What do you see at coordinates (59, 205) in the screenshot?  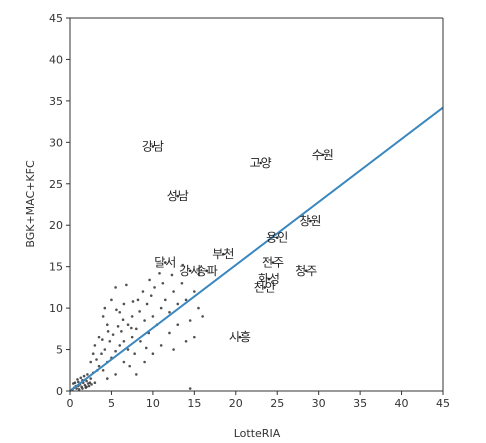 I see `y-ticks: 0 5 10 15 20 25 30 35 40 45` at bounding box center [59, 205].